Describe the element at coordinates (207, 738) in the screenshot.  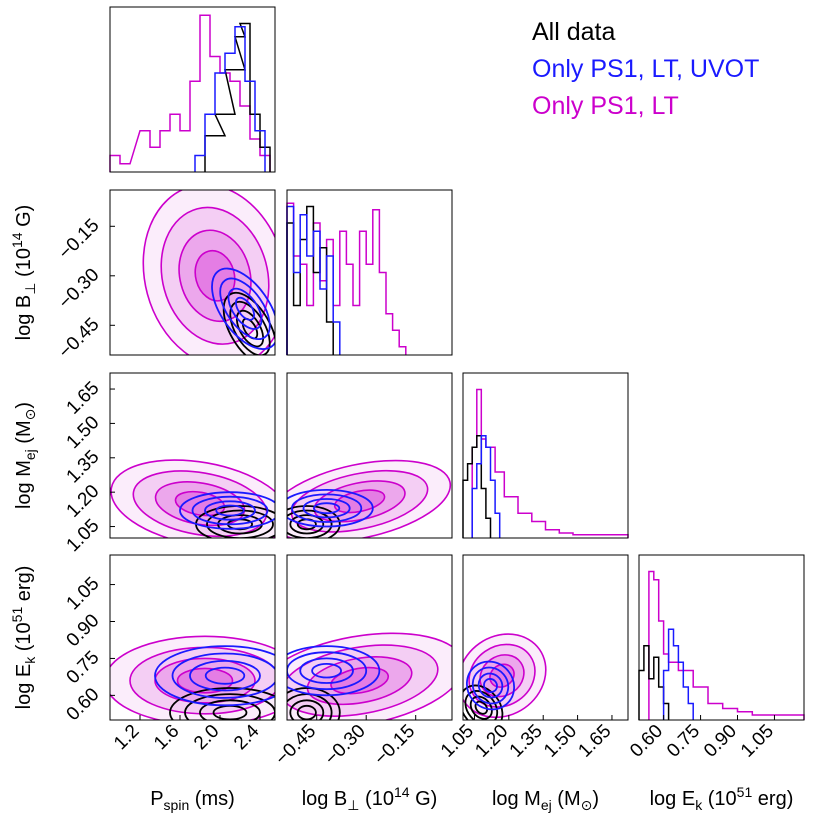
I see `x-tick-label-p: 2.0` at that location.